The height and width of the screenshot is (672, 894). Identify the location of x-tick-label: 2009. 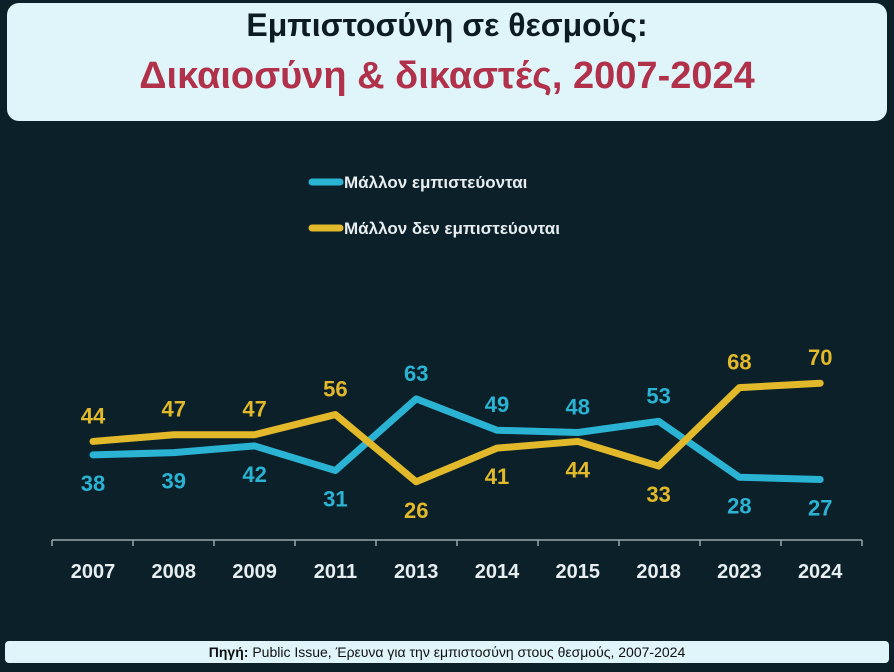
(254, 572).